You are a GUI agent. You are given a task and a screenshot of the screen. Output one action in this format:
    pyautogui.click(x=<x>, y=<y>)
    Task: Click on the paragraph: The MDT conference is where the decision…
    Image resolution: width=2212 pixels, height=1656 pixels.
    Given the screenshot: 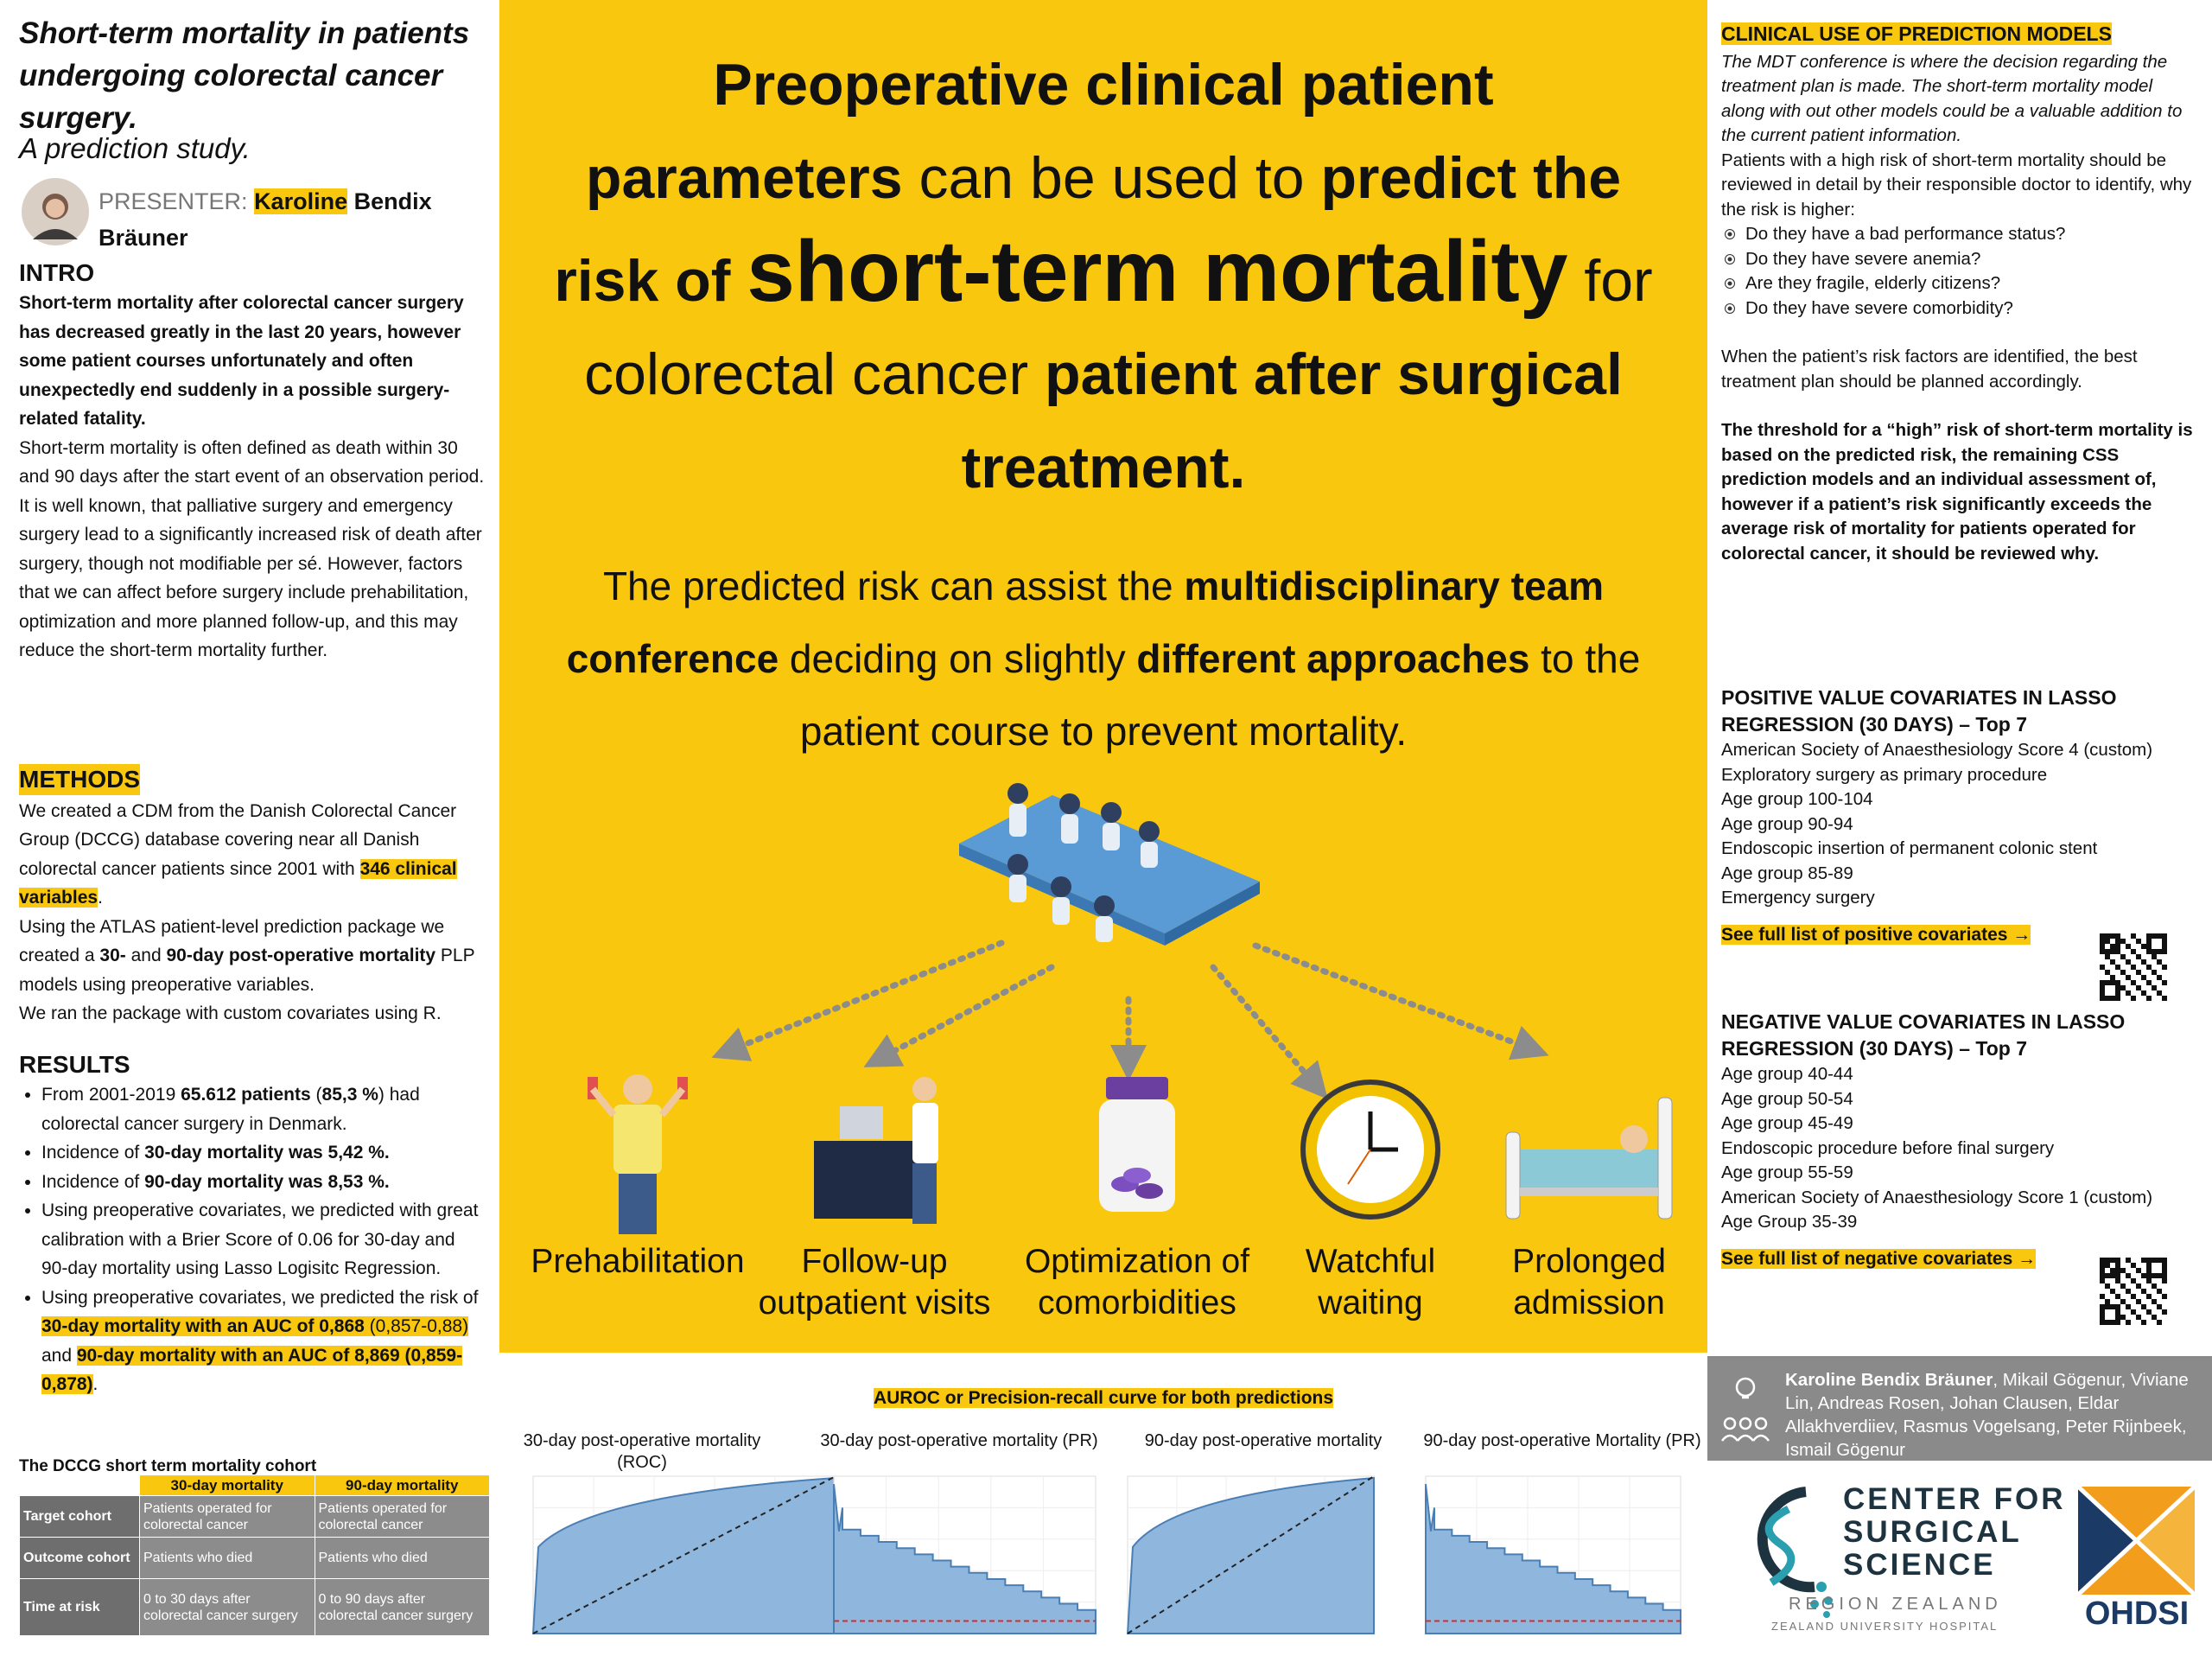 What is the action you would take?
    pyautogui.click(x=1952, y=98)
    